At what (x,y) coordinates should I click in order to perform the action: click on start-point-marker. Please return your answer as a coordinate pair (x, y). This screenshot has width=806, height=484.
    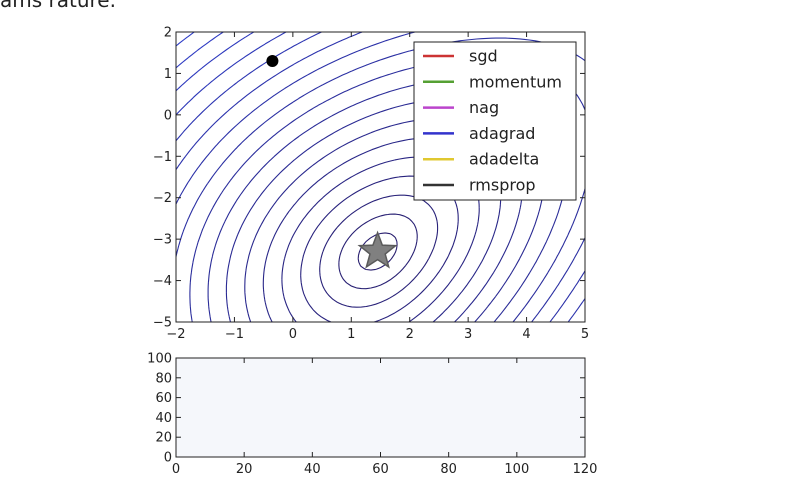
    Looking at the image, I should click on (272, 61).